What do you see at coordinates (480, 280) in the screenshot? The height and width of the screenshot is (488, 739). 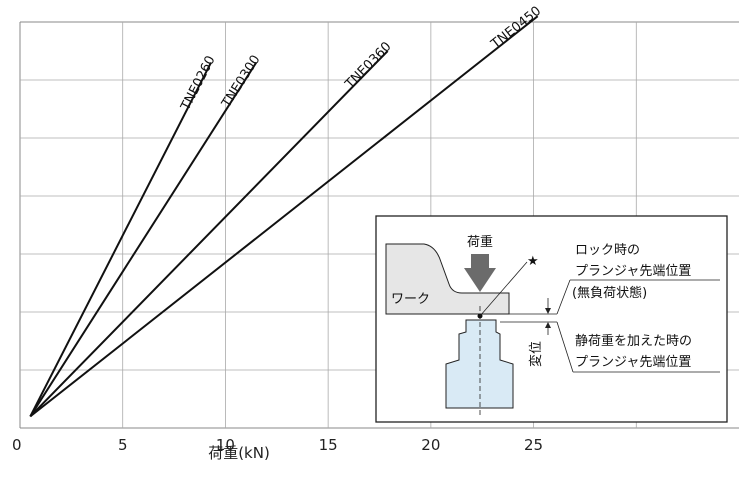 I see `load-arrow-head` at bounding box center [480, 280].